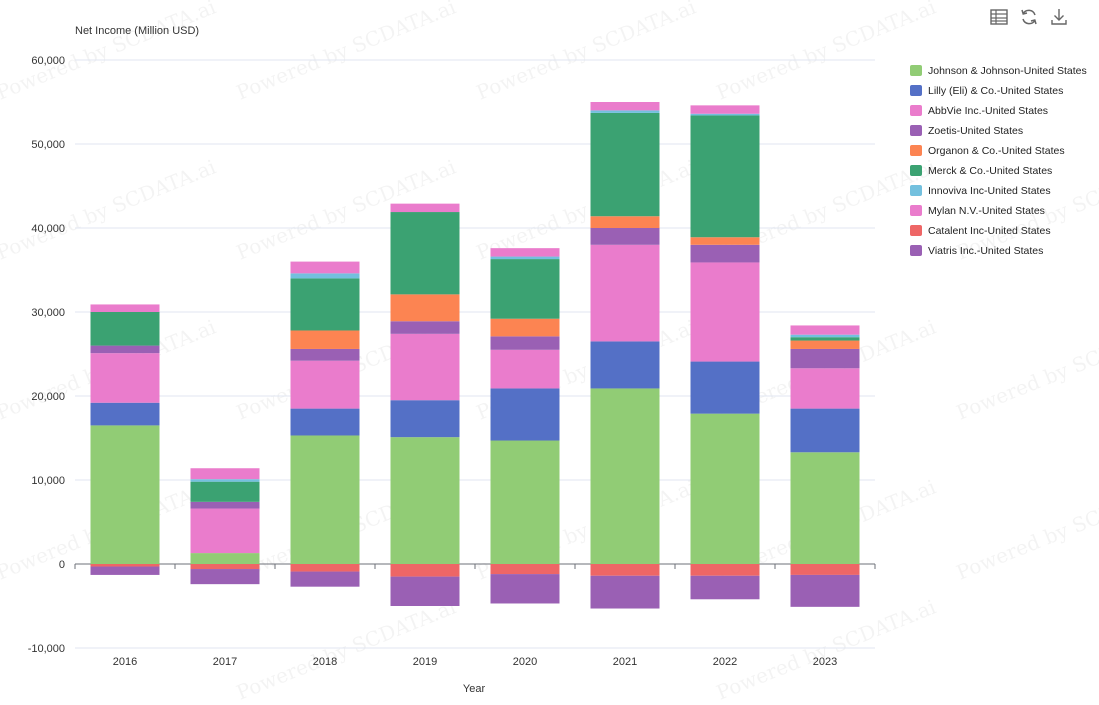 The height and width of the screenshot is (705, 1099). I want to click on restore-button, so click(1029, 17).